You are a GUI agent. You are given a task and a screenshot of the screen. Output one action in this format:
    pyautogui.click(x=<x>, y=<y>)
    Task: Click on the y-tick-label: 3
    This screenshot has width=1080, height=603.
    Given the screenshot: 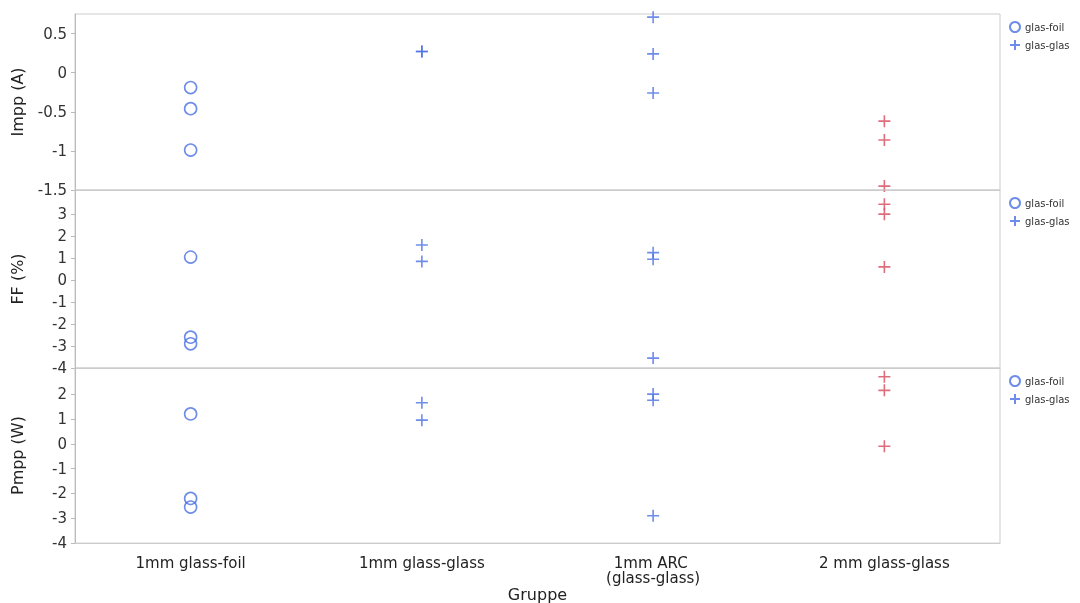 What is the action you would take?
    pyautogui.click(x=62, y=214)
    